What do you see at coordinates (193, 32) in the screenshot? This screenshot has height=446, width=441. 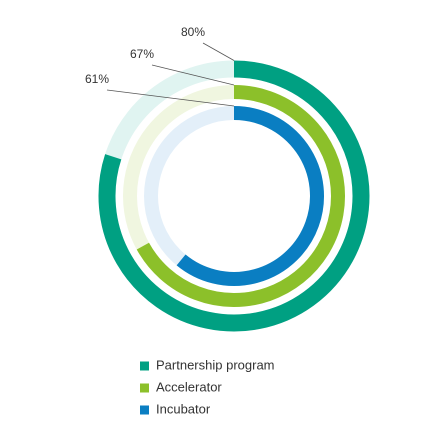 I see `value-label: 80%` at bounding box center [193, 32].